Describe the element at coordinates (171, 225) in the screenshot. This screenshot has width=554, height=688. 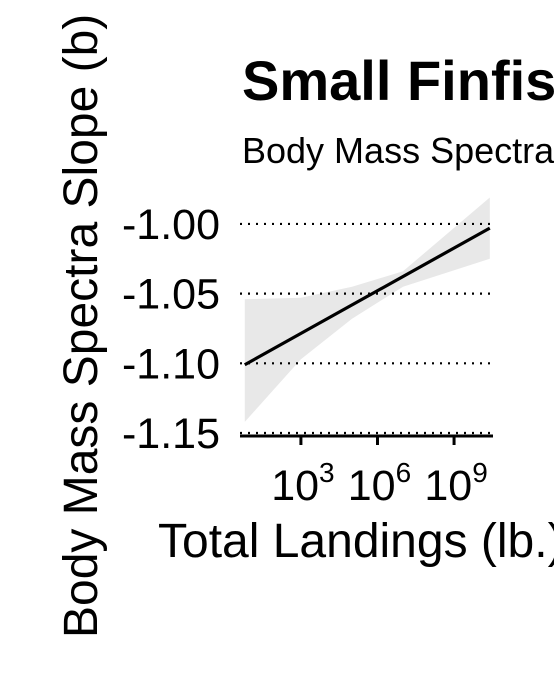
I see `y-tick-label: -1.00` at that location.